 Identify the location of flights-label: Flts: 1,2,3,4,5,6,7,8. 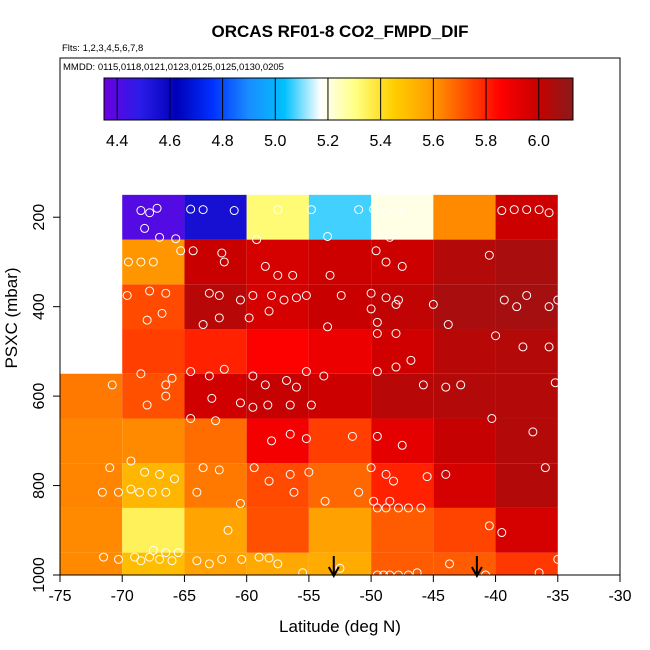
(102, 48).